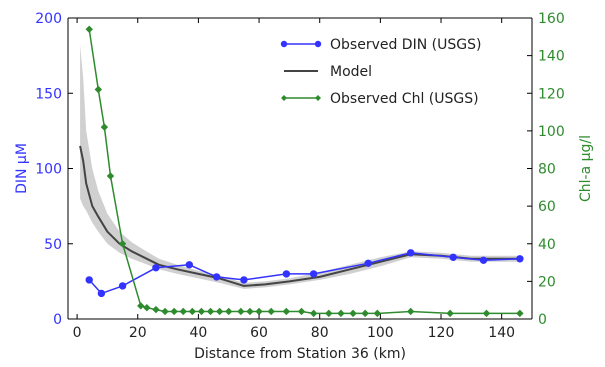  I want to click on right-y-tick-label: 140, so click(551, 57).